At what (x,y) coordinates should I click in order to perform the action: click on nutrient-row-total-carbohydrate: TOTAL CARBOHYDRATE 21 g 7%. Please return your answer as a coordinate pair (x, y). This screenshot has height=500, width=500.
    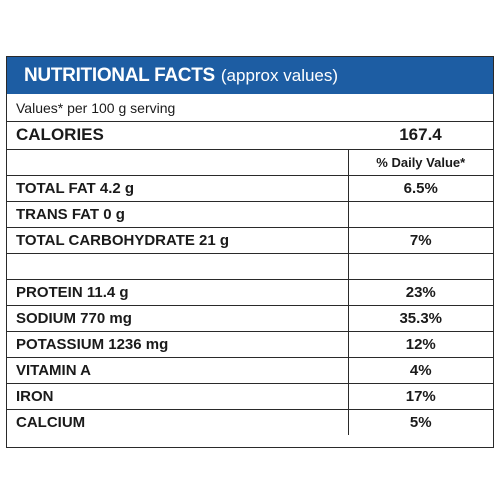
    Looking at the image, I should click on (250, 240).